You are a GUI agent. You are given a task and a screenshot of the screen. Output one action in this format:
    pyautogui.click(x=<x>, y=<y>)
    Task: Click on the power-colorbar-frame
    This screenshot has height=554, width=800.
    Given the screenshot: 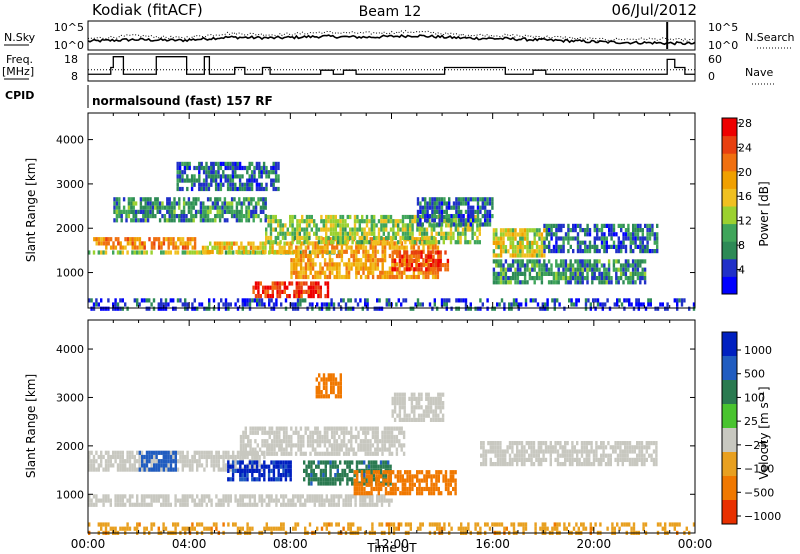 What is the action you would take?
    pyautogui.click(x=729, y=206)
    